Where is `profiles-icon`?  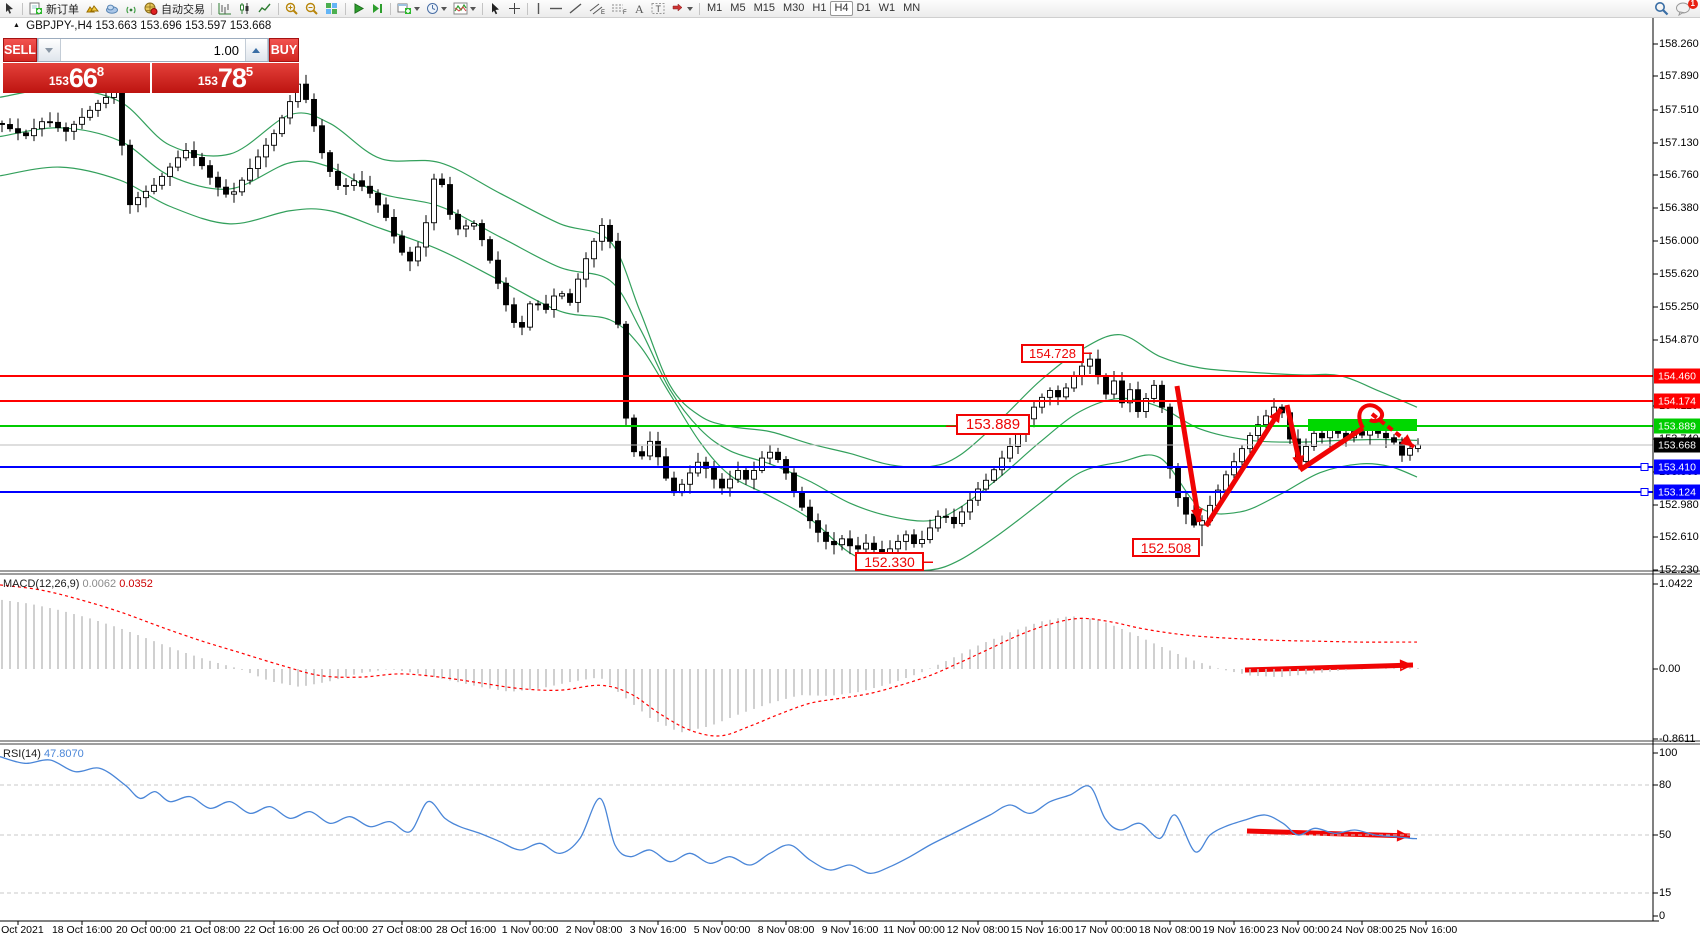 profiles-icon is located at coordinates (436, 8).